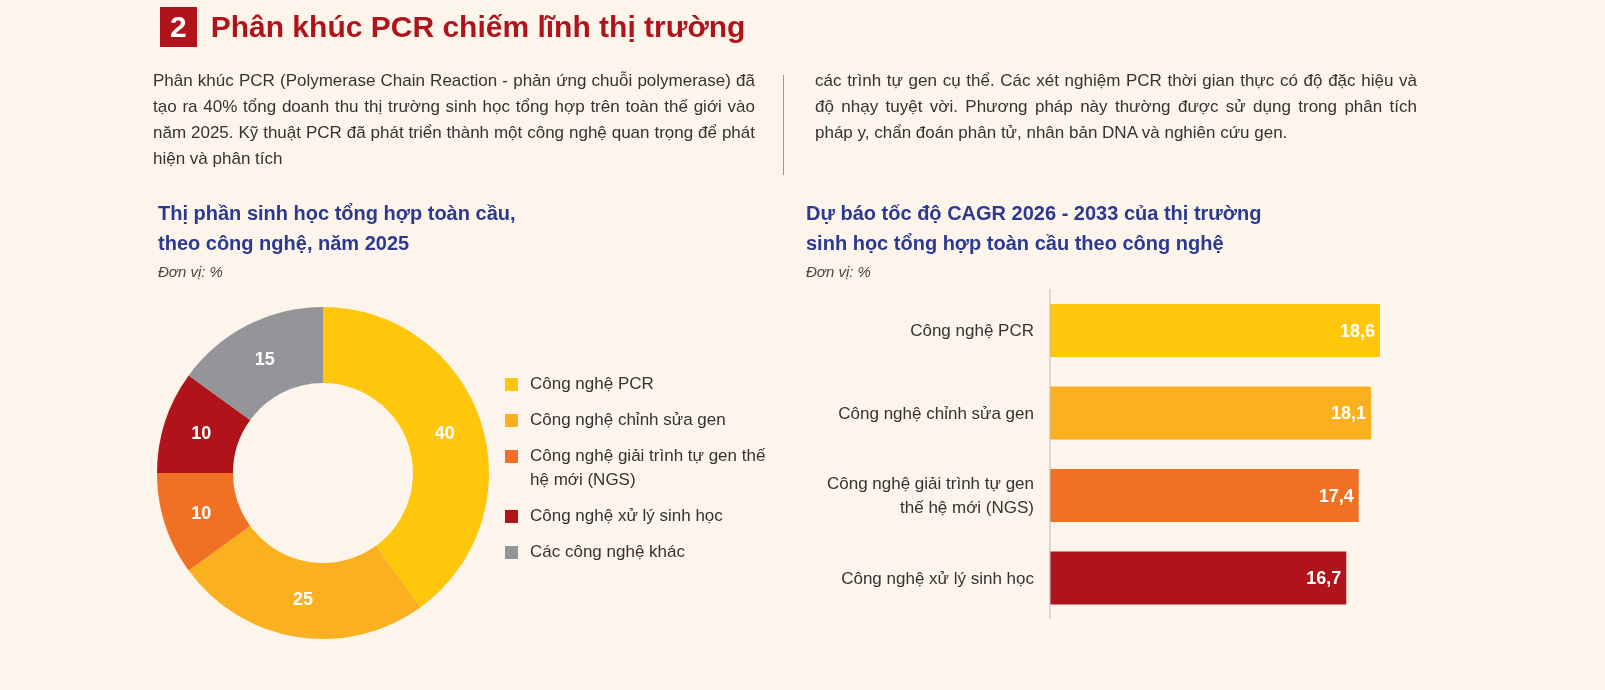 The image size is (1605, 690). I want to click on y-tick-label: Công nghệ chỉnh sửa gen, so click(936, 413).